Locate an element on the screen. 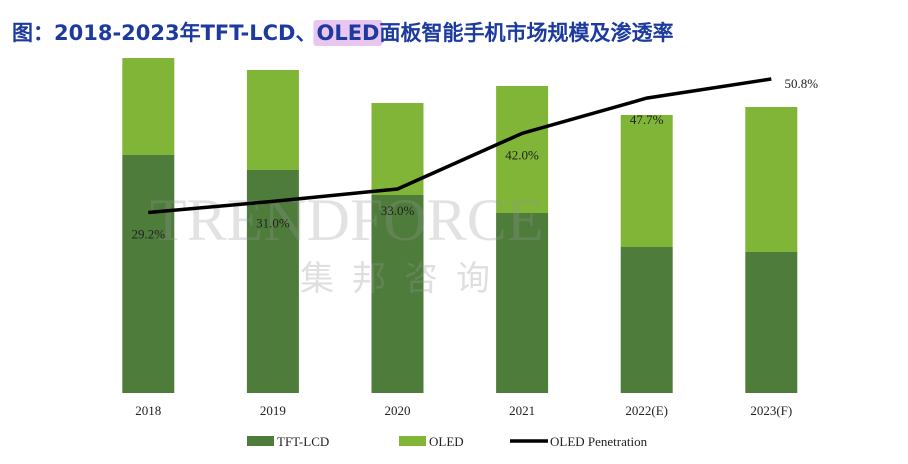 This screenshot has width=908, height=464. data-label: 29.2% is located at coordinates (149, 233).